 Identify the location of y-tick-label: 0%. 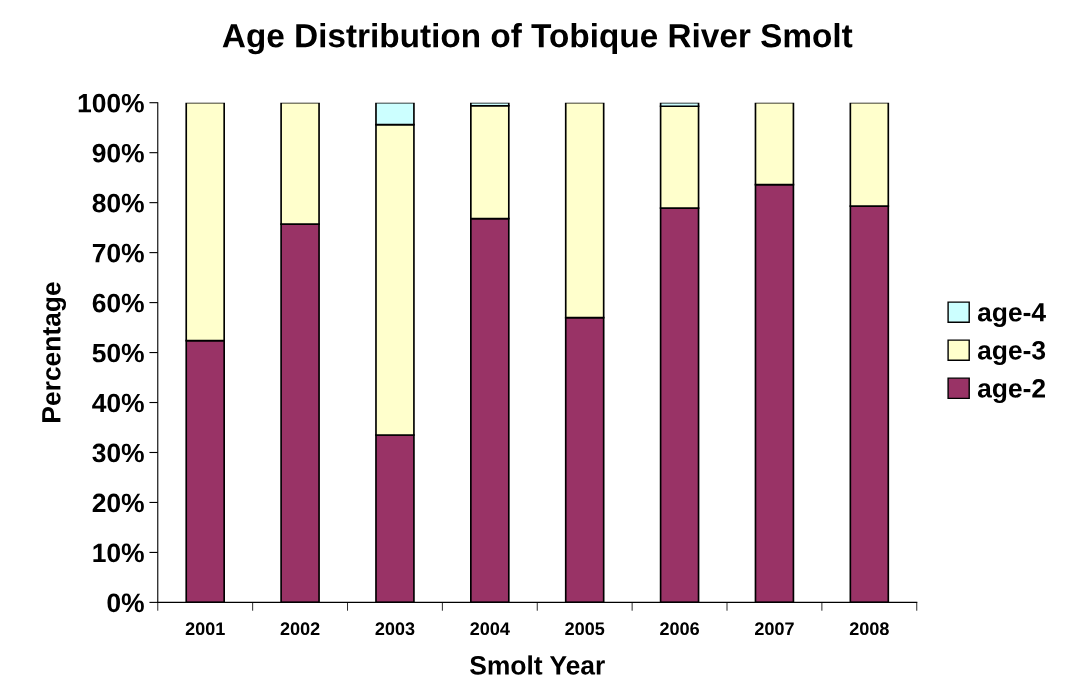
(125, 603).